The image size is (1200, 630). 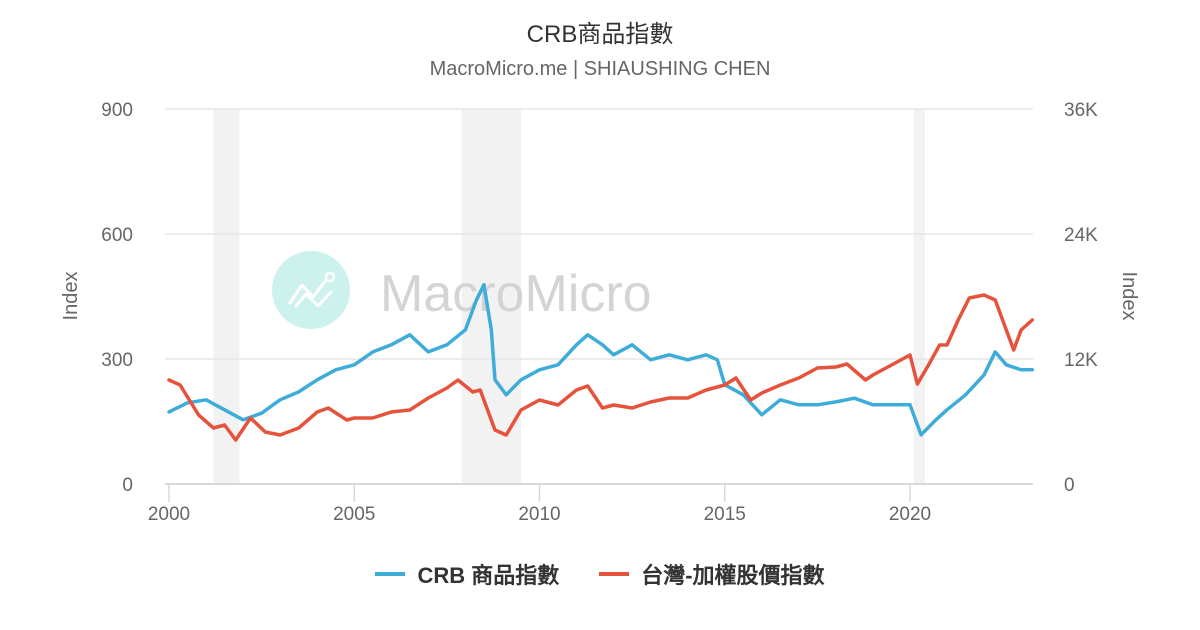 I want to click on legend-swatch-twse, so click(x=614, y=574).